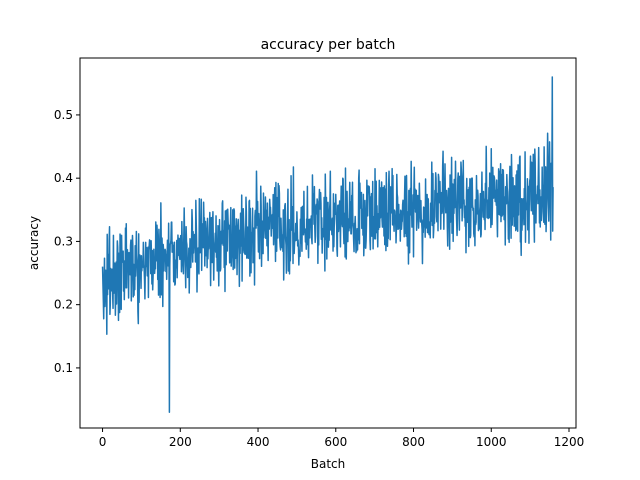  What do you see at coordinates (569, 442) in the screenshot?
I see `x-tick-label: 1200` at bounding box center [569, 442].